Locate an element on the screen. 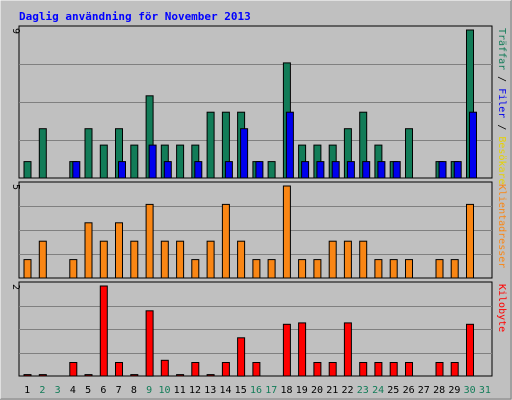  side-label-part: Filer is located at coordinates (501, 103).